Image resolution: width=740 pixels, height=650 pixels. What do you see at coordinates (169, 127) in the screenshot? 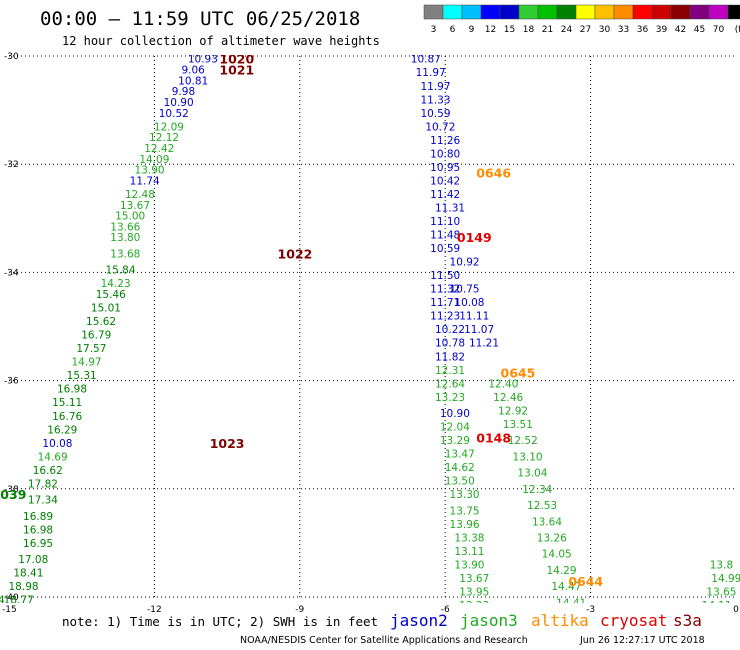
I see `swh-label: 12.09` at bounding box center [169, 127].